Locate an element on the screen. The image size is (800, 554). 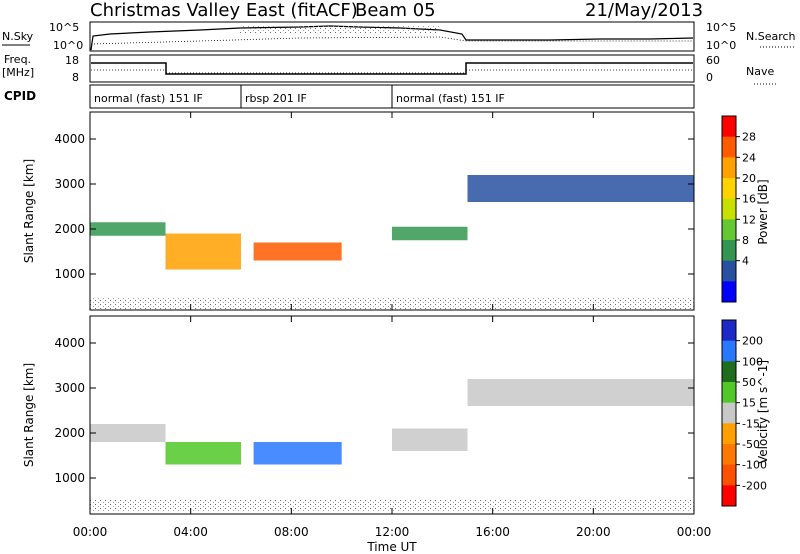
nave-trace is located at coordinates (392, 71).